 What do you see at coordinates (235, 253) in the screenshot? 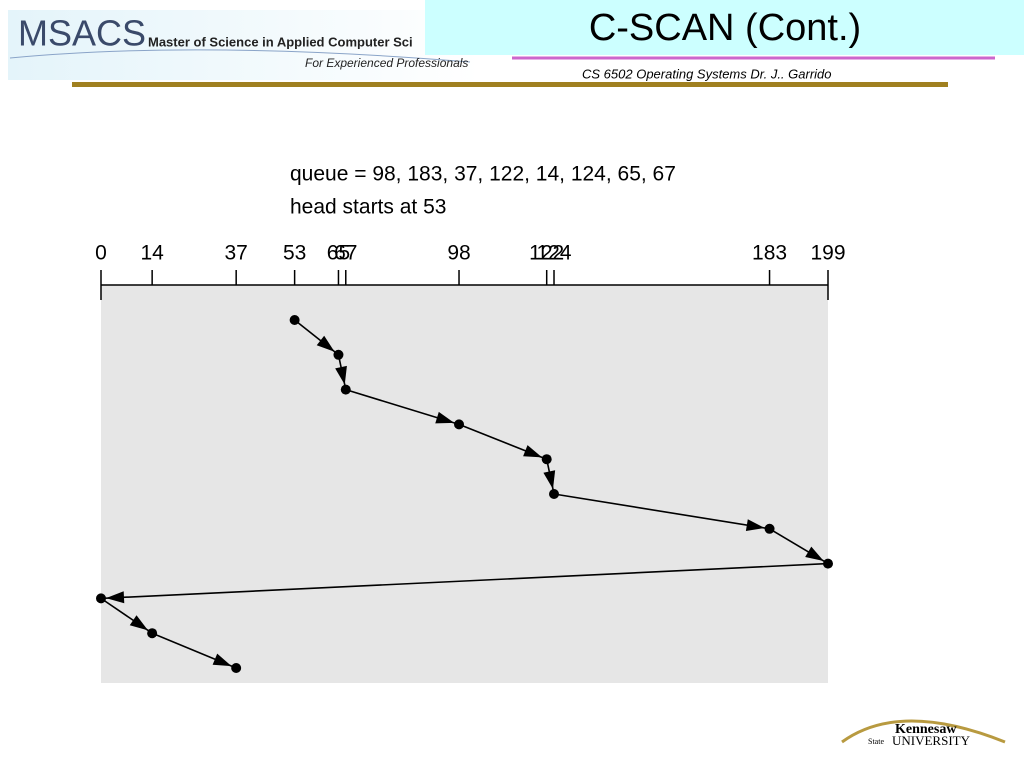
I see `x-tick-label: 37` at bounding box center [235, 253].